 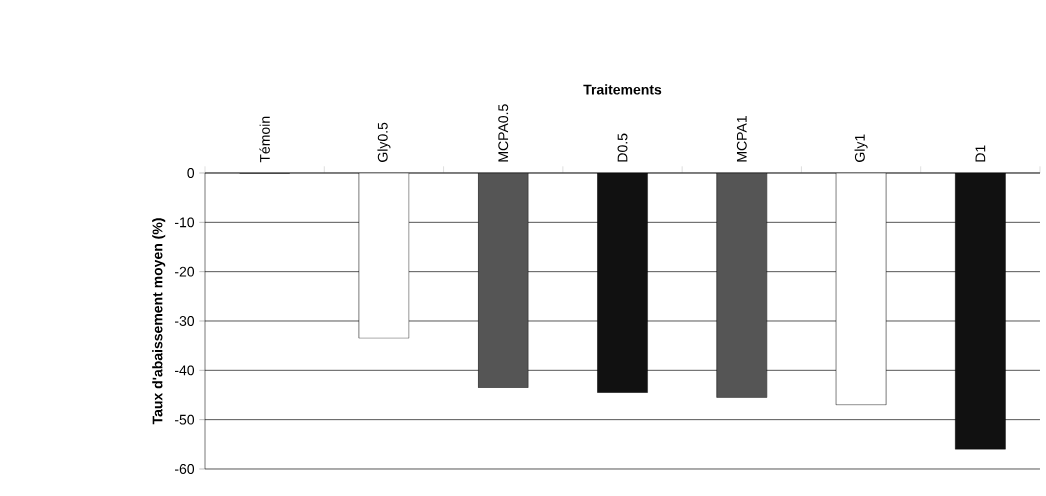 I want to click on x-tick-label: Gly1, so click(x=861, y=148).